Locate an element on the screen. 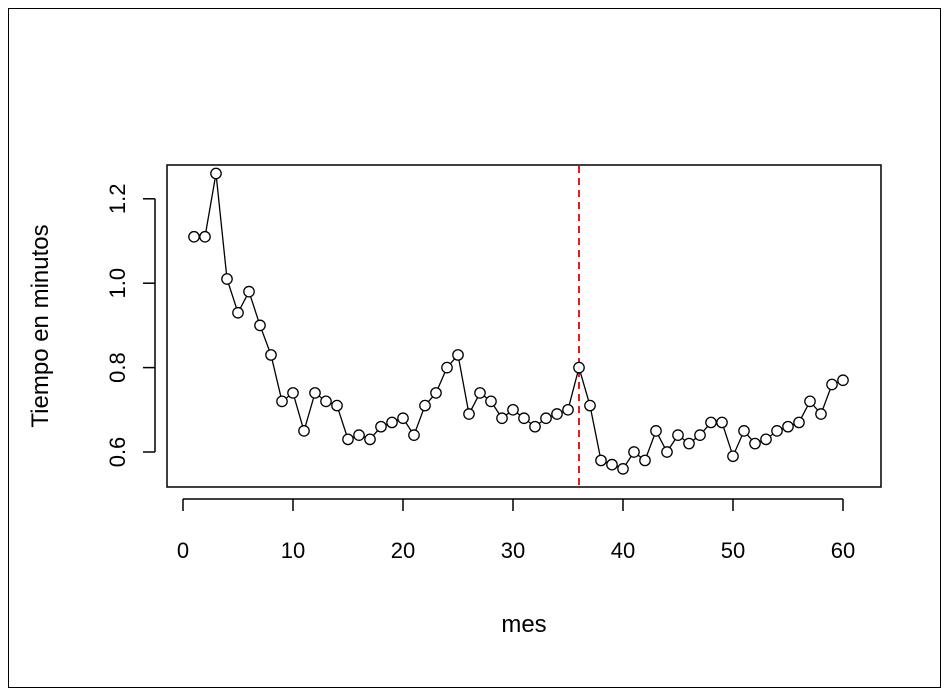 This screenshot has height=688, width=952. y-tick-label: 1.0 is located at coordinates (117, 283).